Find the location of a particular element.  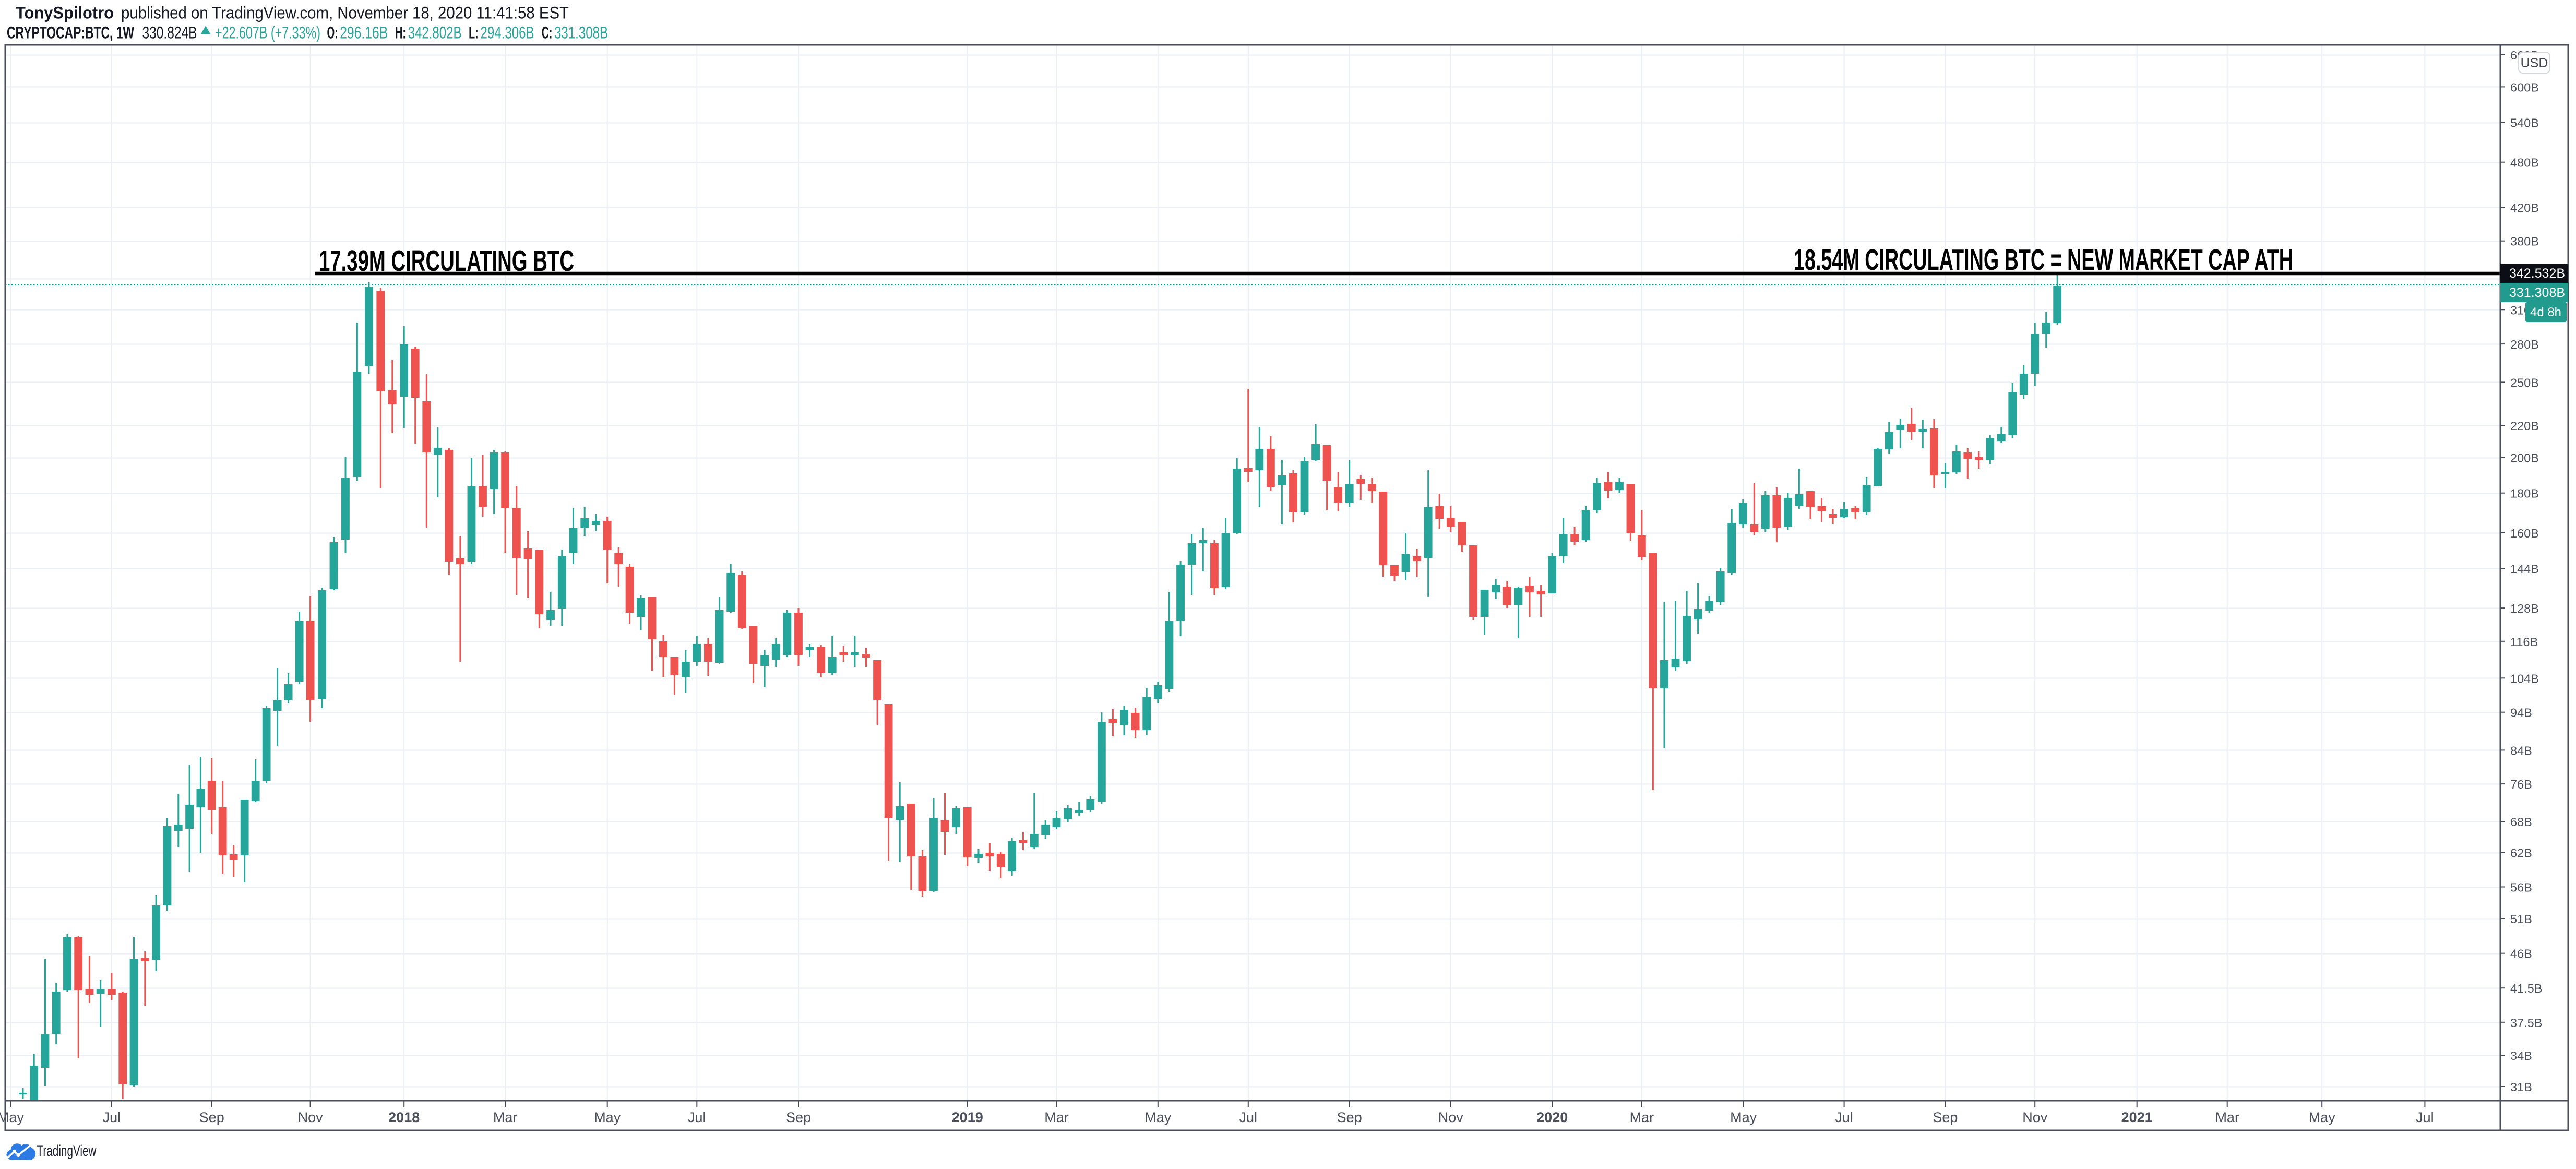

svg-text: 342.532B is located at coordinates (2537, 273).